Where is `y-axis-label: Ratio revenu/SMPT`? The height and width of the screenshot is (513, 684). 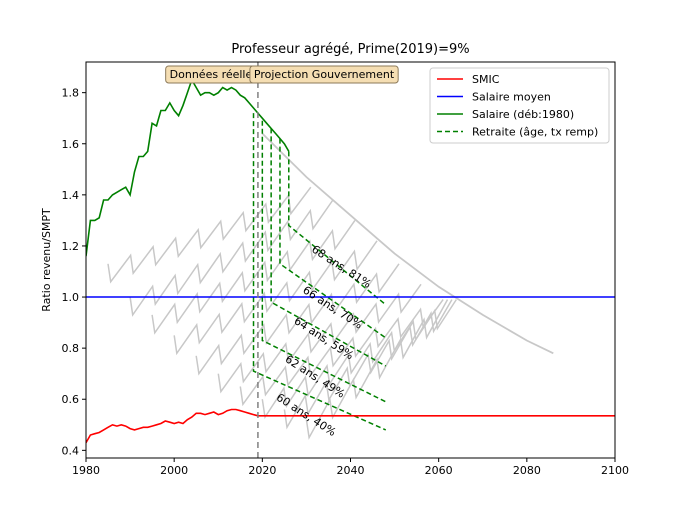
y-axis-label: Ratio revenu/SMPT is located at coordinates (46, 260).